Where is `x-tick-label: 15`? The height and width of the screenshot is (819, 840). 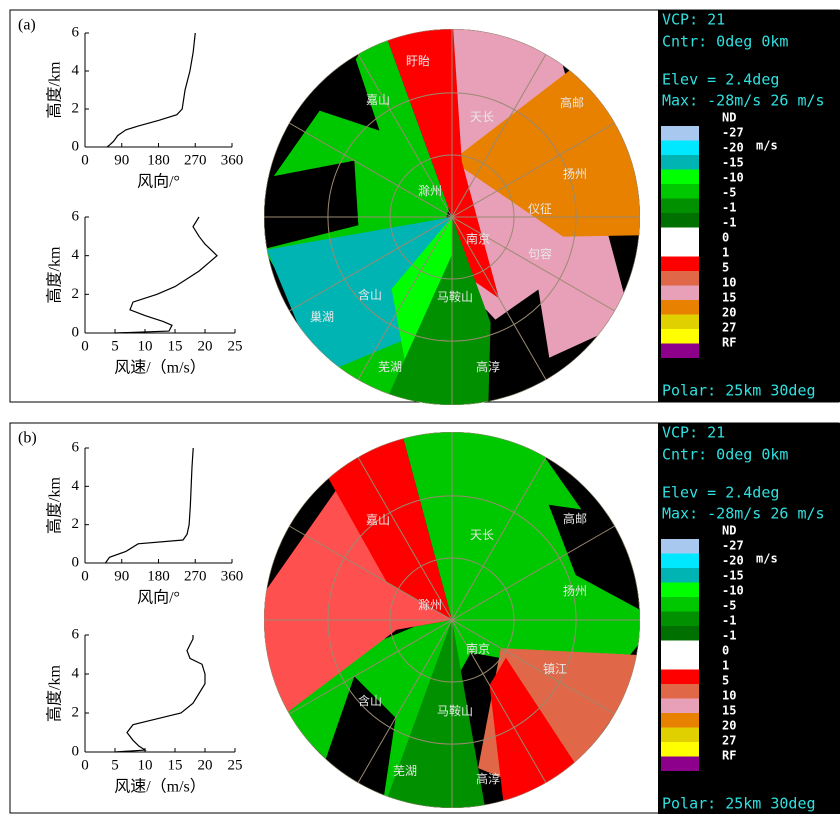 x-tick-label: 15 is located at coordinates (175, 765).